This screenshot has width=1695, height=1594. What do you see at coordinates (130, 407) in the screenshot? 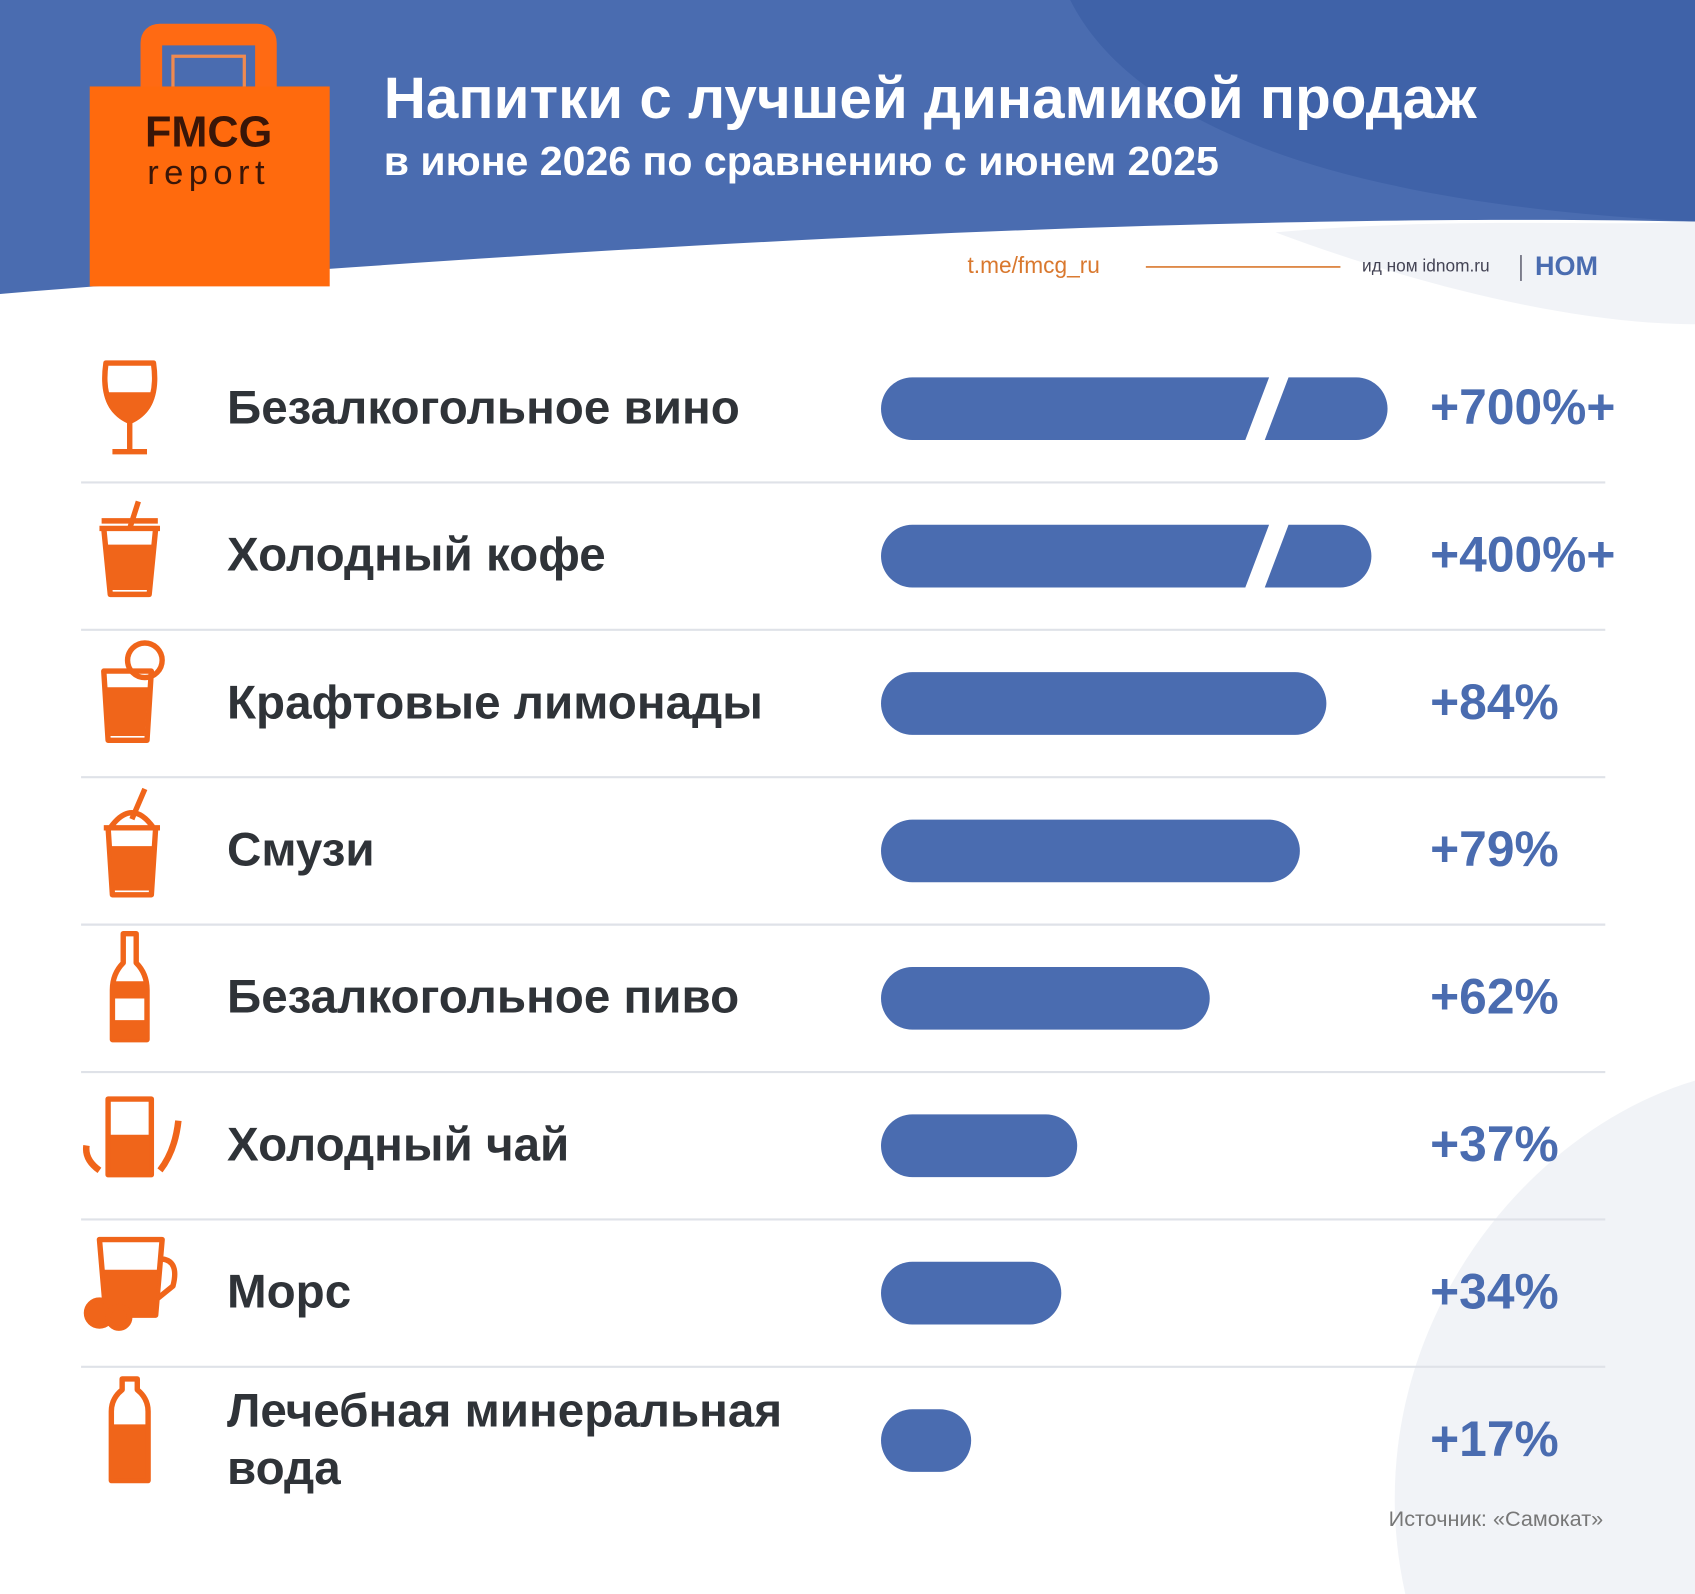
I see `icon-wine` at bounding box center [130, 407].